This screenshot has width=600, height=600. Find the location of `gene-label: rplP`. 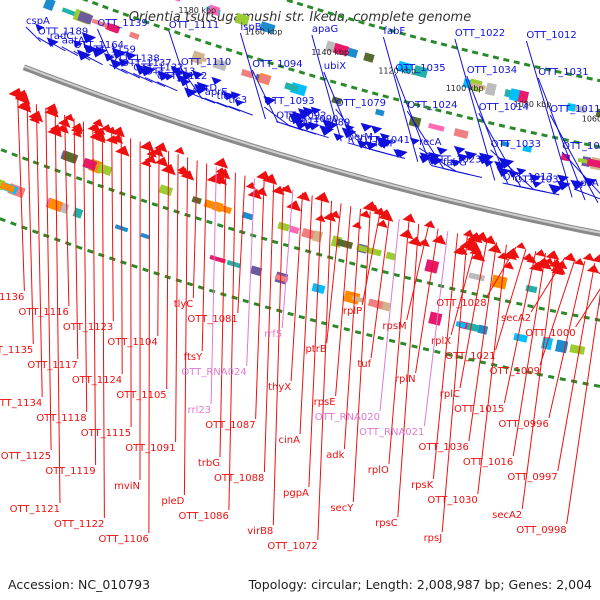

gene-label: rplP is located at coordinates (352, 311).